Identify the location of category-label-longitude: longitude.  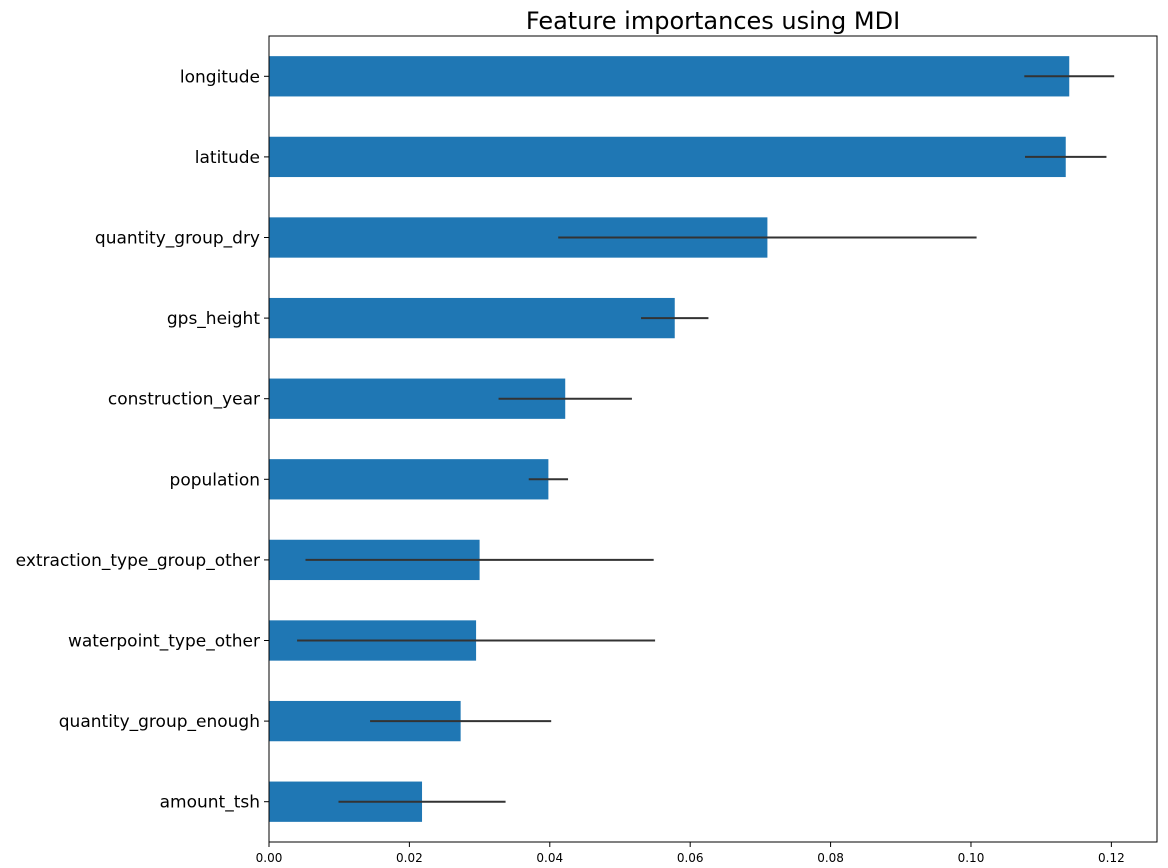
(220, 77).